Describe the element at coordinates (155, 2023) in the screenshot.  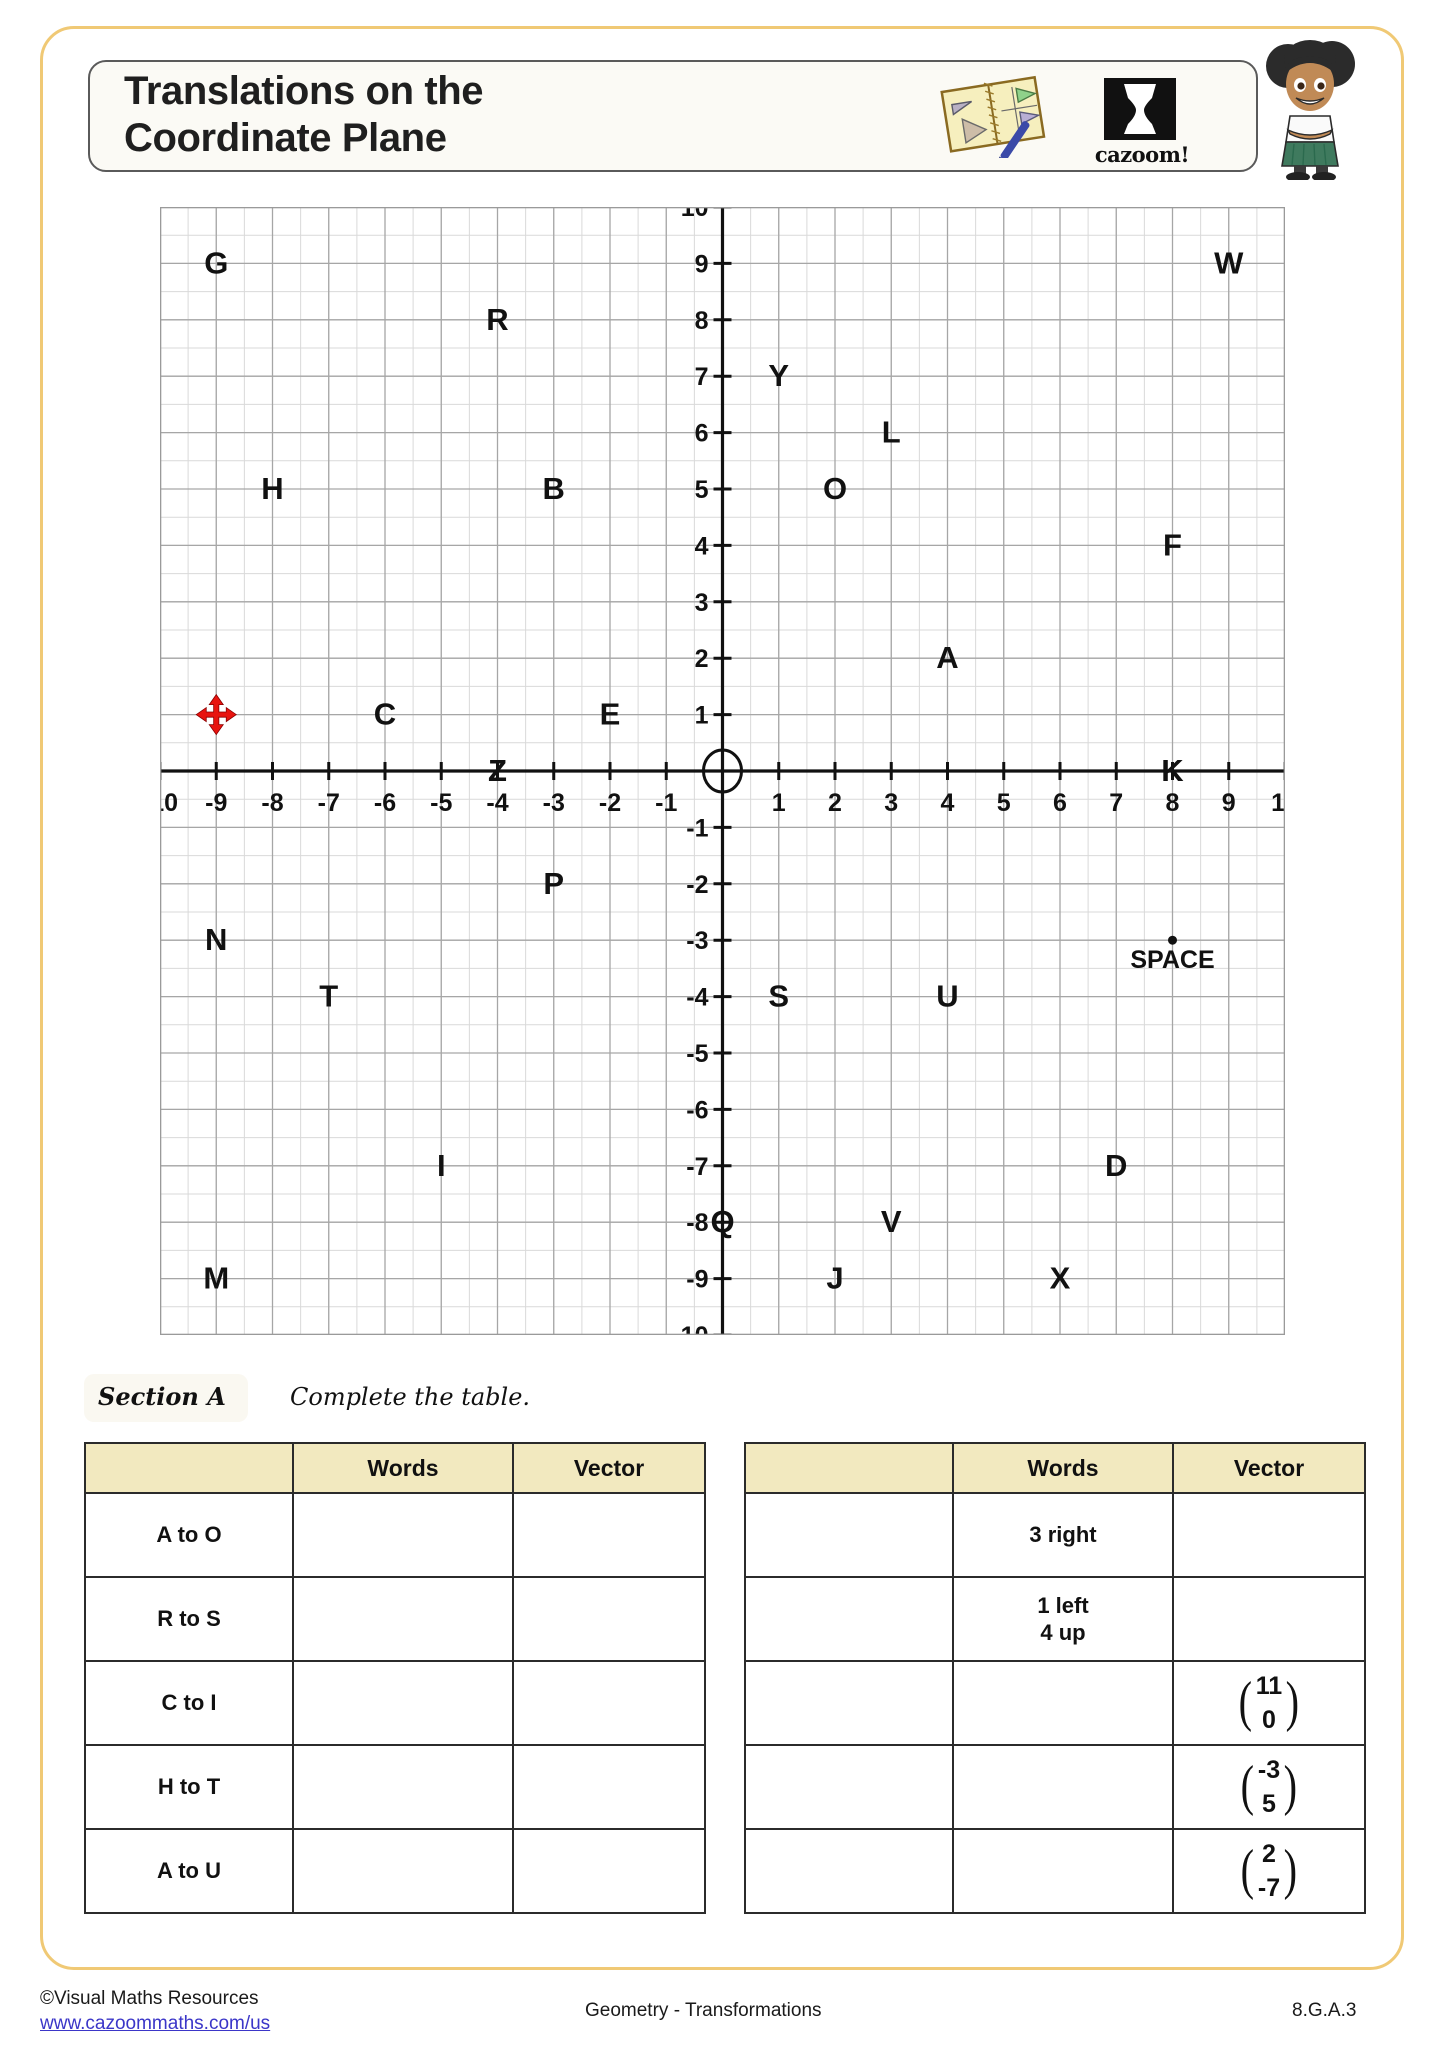
I see `footer-url-link: www.cazoommaths.com/us` at that location.